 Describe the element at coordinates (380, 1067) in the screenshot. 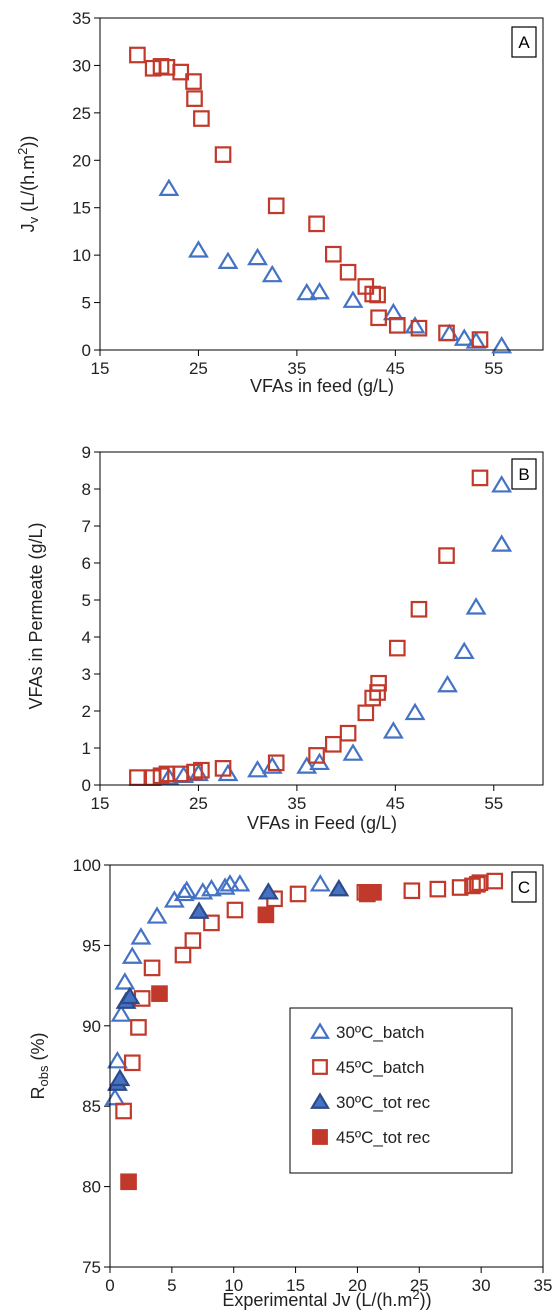

I see `legend-label: 45ºC_batch` at that location.